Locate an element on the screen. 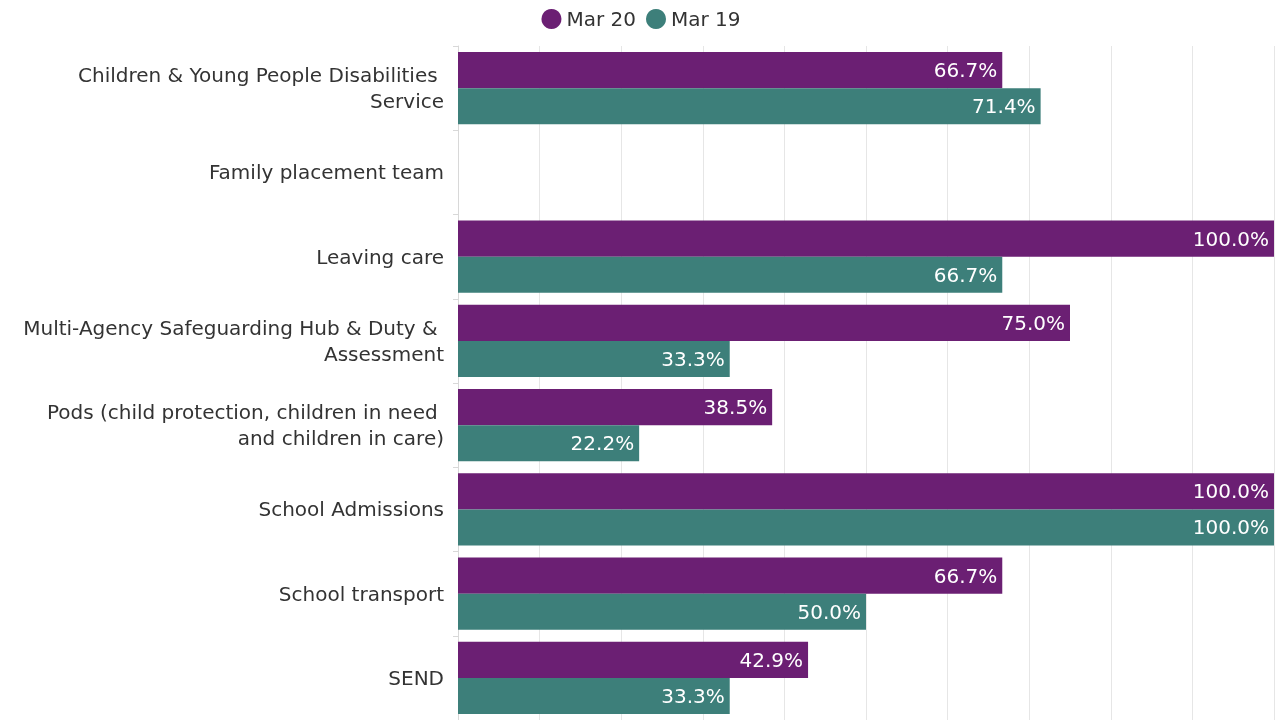  data-label: 50.0% is located at coordinates (829, 611).